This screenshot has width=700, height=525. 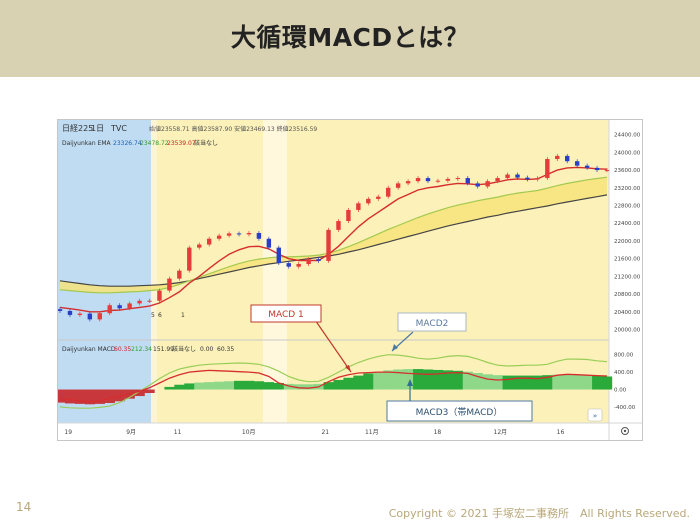 What do you see at coordinates (627, 260) in the screenshot?
I see `price-tick-label: 21600.00` at bounding box center [627, 260].